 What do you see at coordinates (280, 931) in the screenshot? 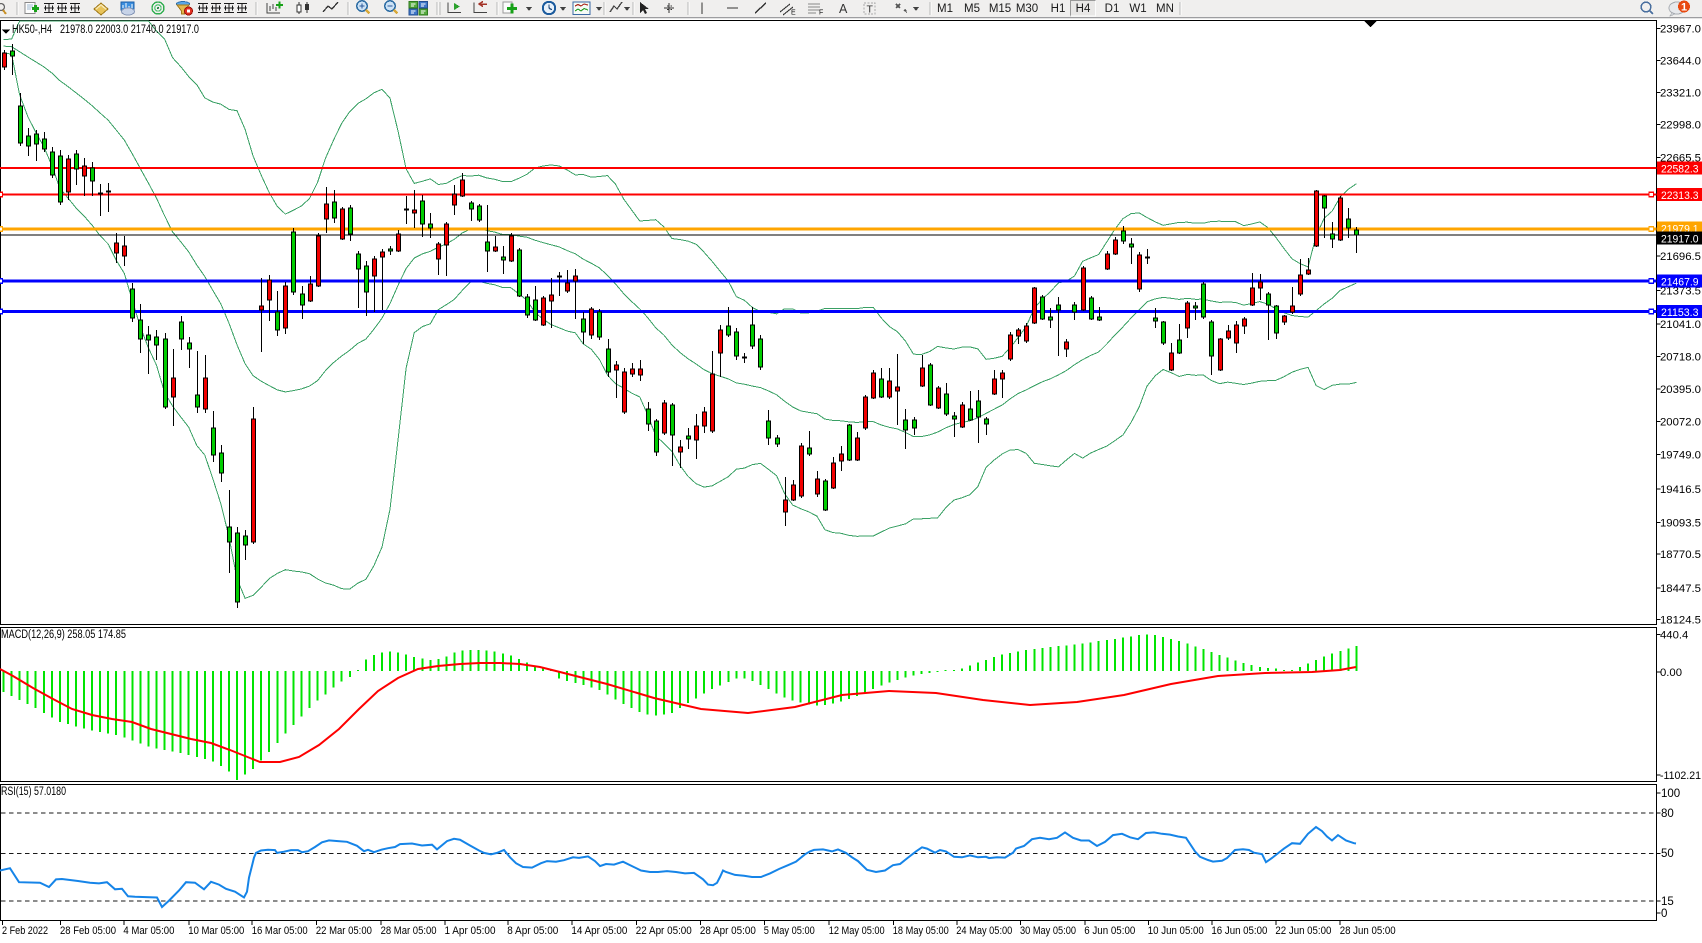
I see `svg-text: 16 Mar 05:00` at bounding box center [280, 931].